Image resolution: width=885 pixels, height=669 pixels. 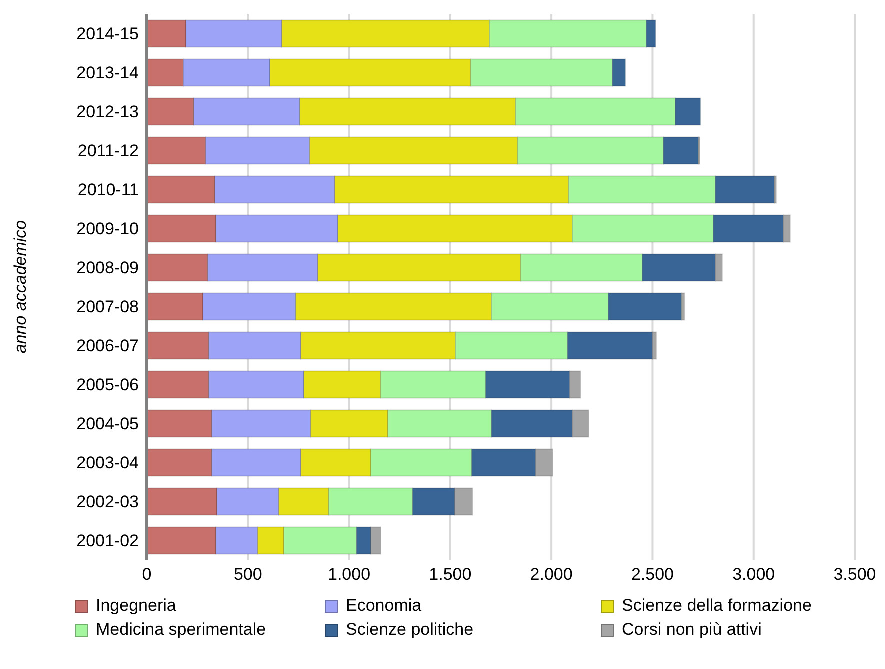 I want to click on y-tick-label: 2011-12, so click(x=108, y=151).